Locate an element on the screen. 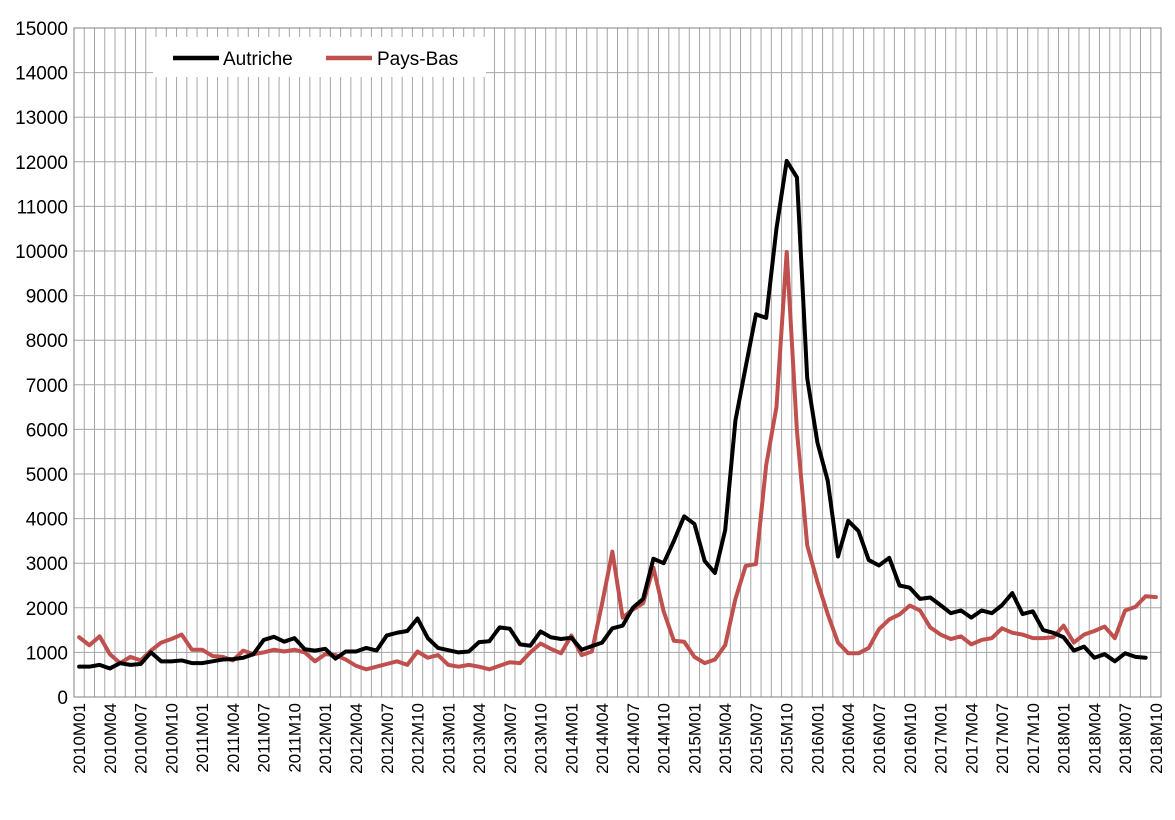 This screenshot has width=1175, height=820. x-tick-label: 2011M10 is located at coordinates (294, 738).